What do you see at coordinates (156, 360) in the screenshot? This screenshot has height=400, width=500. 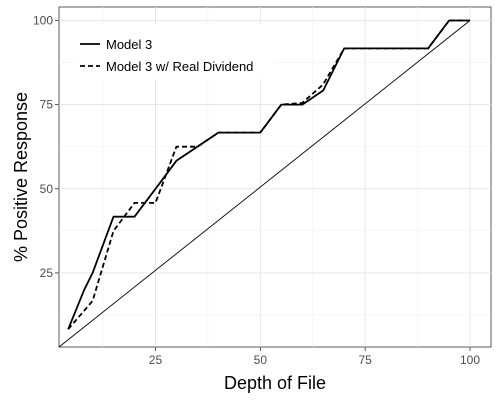 I see `x-tick-label: 25` at bounding box center [156, 360].